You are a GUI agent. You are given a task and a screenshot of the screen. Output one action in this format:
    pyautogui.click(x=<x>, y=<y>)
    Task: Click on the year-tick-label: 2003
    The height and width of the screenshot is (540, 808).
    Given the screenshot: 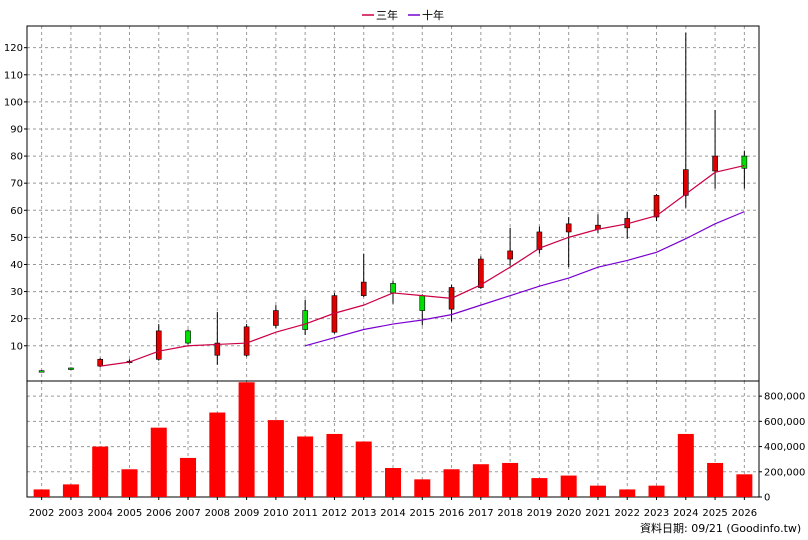 What is the action you would take?
    pyautogui.click(x=70, y=513)
    